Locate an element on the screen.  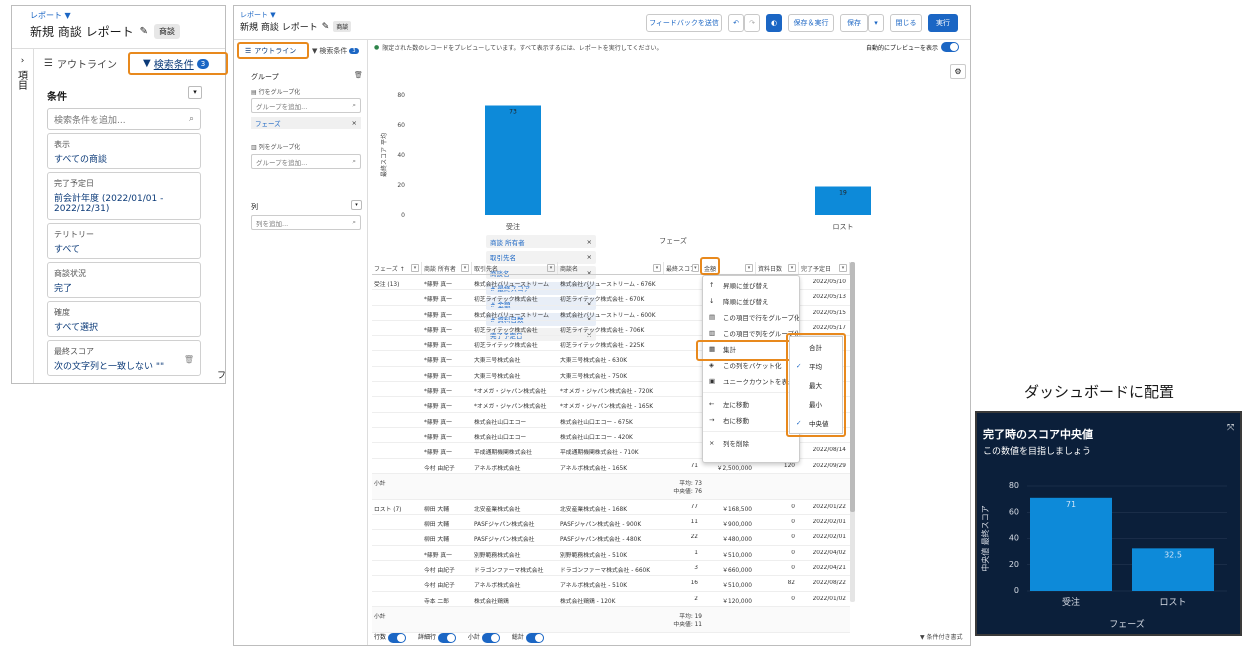
column-chip: 商談名 × is located at coordinates (541, 272).